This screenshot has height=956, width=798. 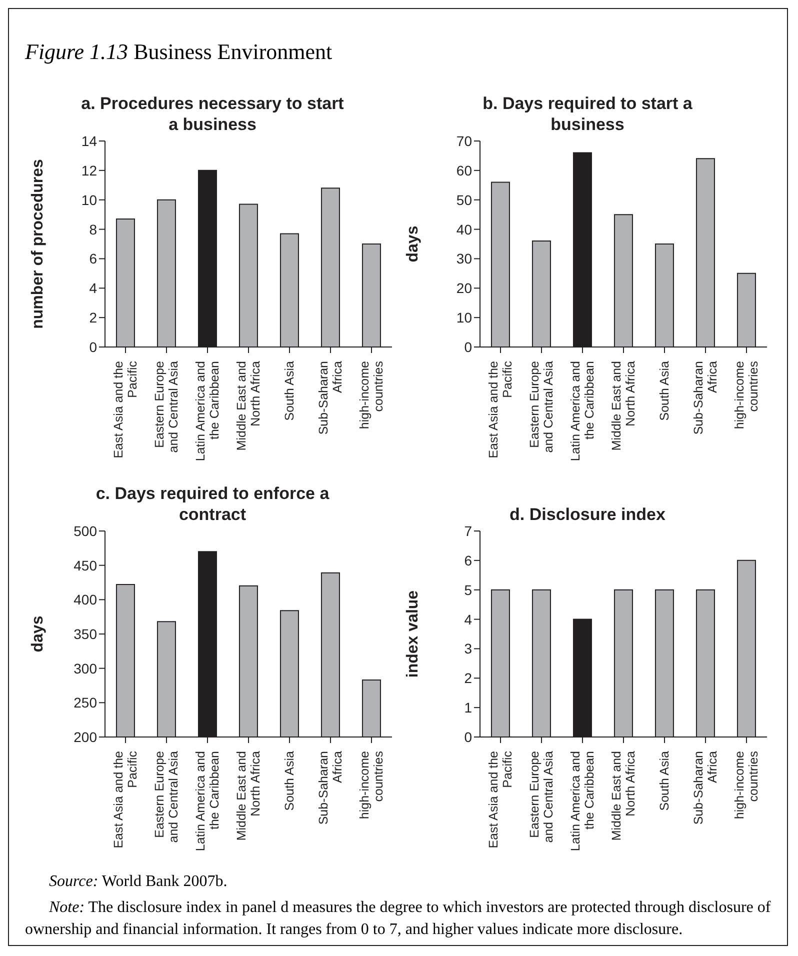 What do you see at coordinates (86, 668) in the screenshot?
I see `y-tick-label: 300` at bounding box center [86, 668].